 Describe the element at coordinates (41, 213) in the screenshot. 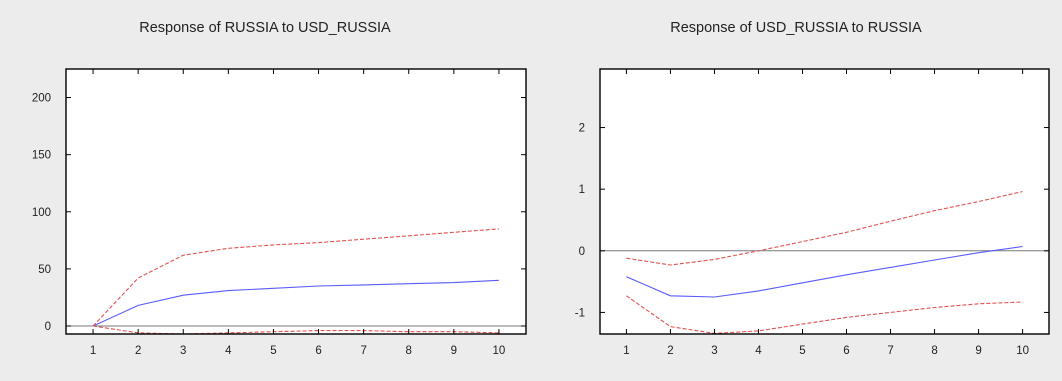

I see `y-tick-label-left: 100` at that location.